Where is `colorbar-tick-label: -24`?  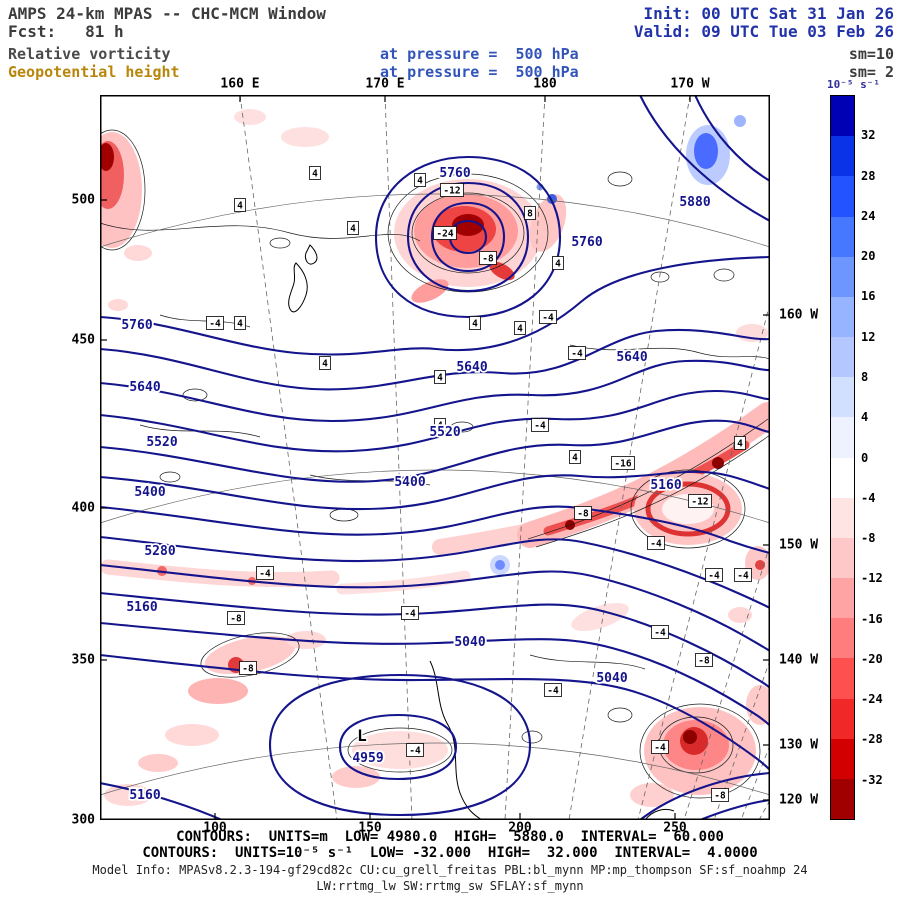 colorbar-tick-label: -24 is located at coordinates (872, 699).